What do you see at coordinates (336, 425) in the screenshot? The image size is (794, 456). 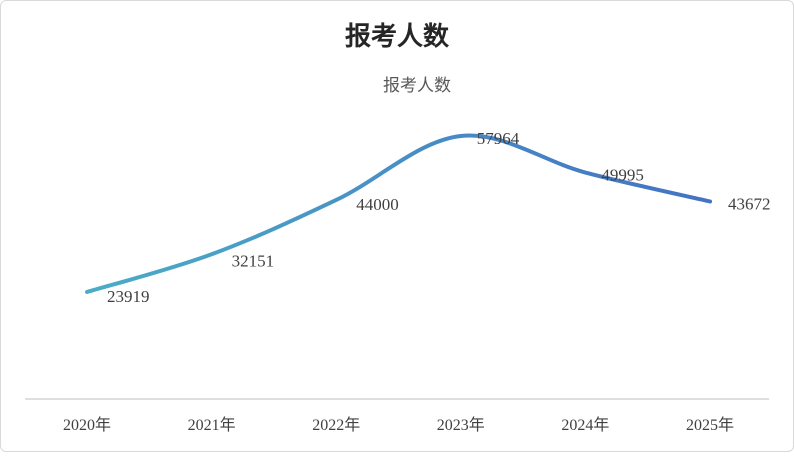 I see `x-tick-label: 2022年` at bounding box center [336, 425].